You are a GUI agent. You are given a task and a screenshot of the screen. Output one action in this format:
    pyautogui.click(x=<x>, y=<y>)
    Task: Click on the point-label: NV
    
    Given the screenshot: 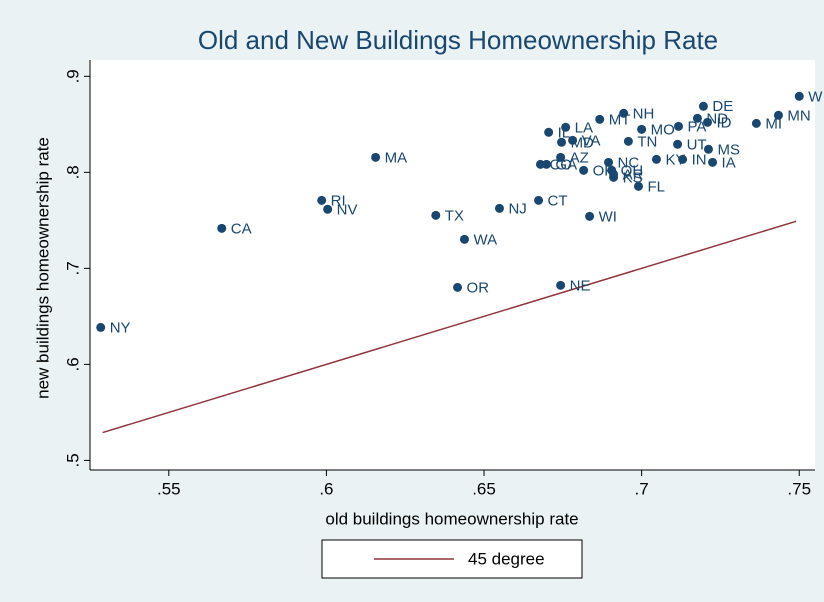 What is the action you would take?
    pyautogui.click(x=347, y=209)
    